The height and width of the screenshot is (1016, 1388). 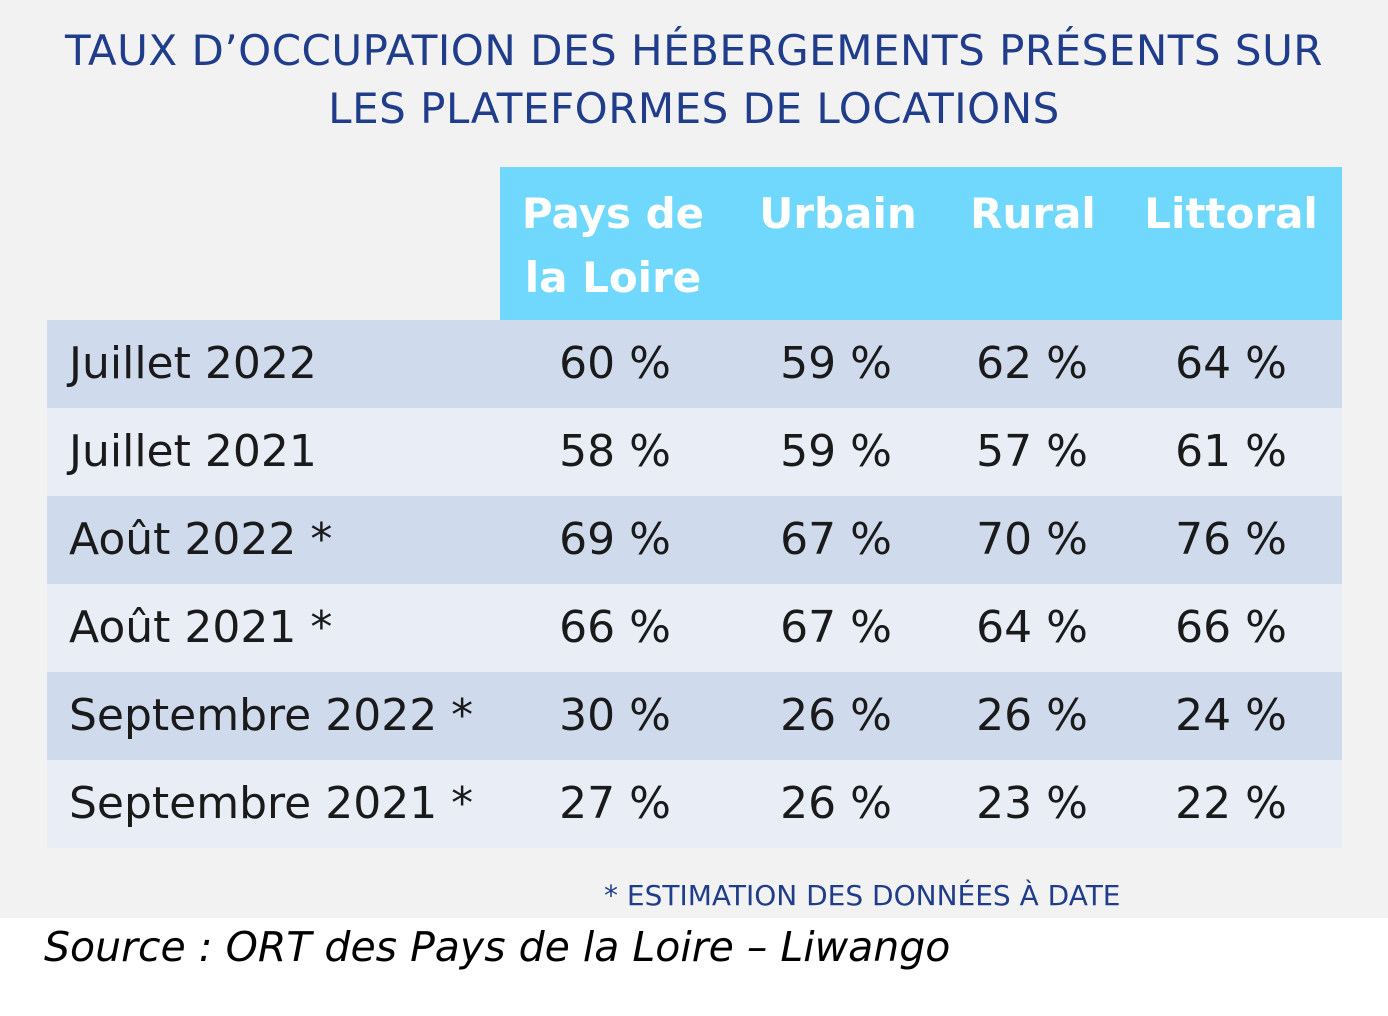 I want to click on row-label: Juillet 2021, so click(x=193, y=451).